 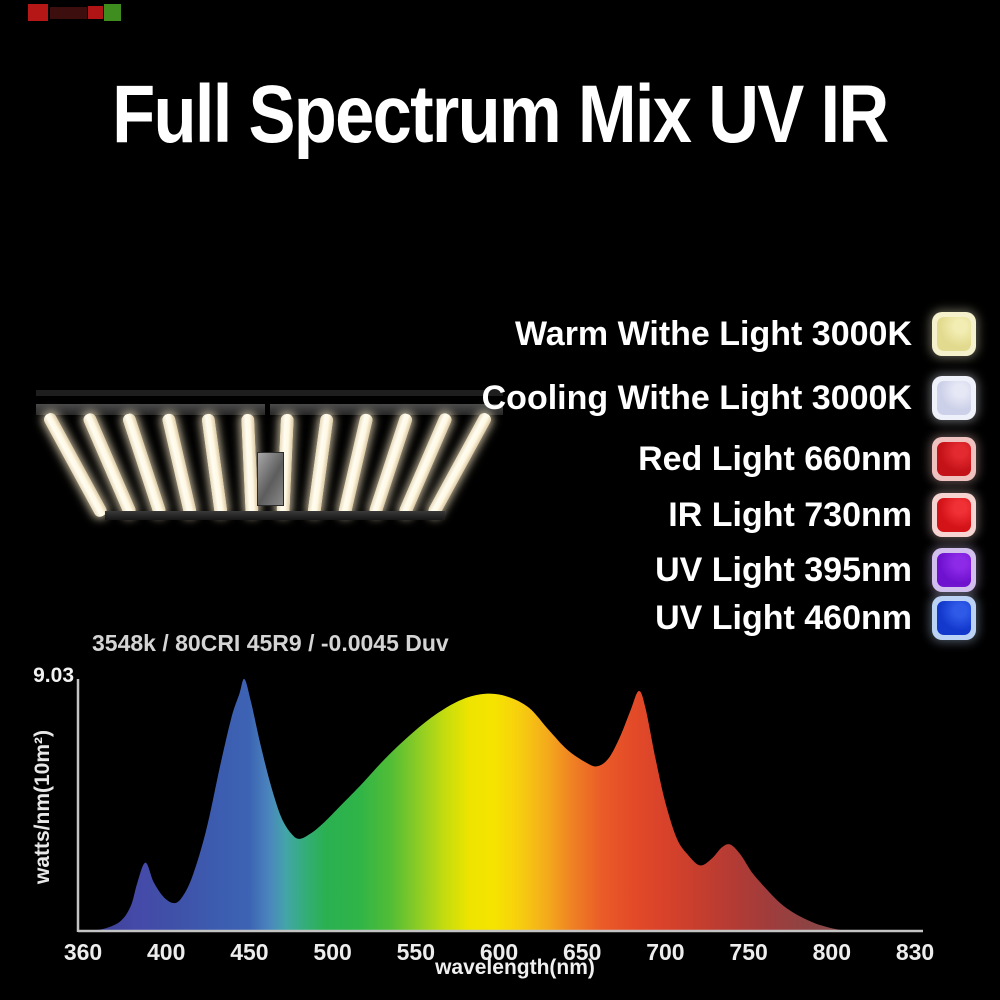 I want to click on legend-row: Warm Withe Light 3000K, so click(x=745, y=334).